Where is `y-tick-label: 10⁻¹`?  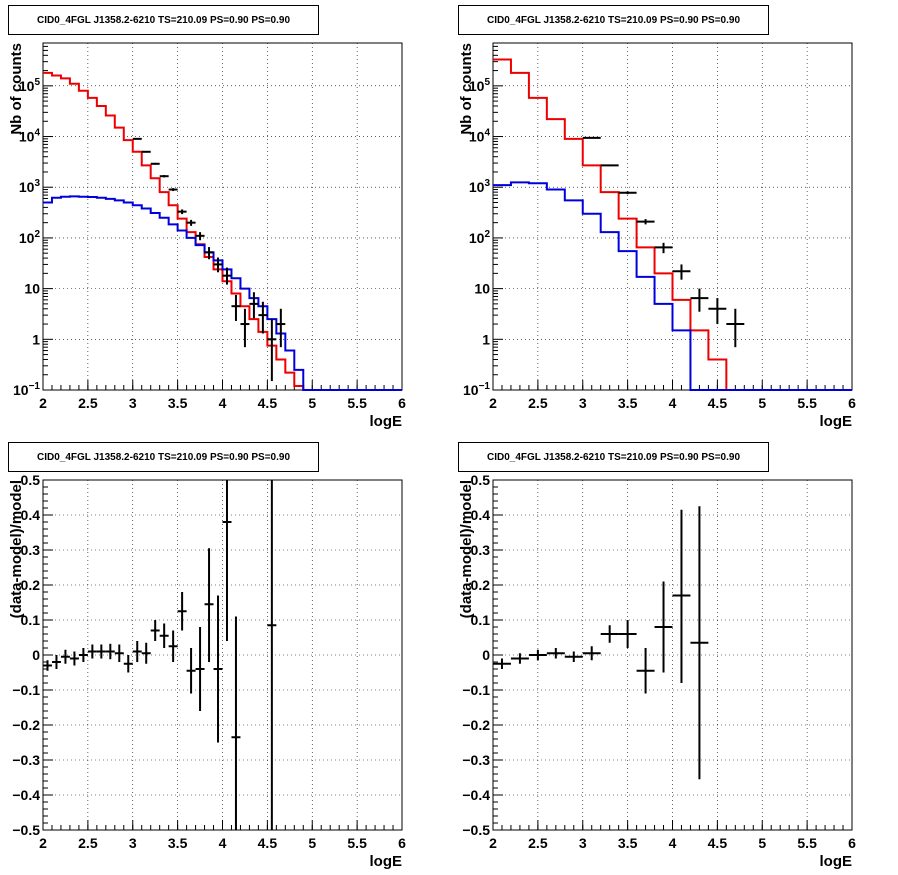 y-tick-label: 10⁻¹ is located at coordinates (26, 389).